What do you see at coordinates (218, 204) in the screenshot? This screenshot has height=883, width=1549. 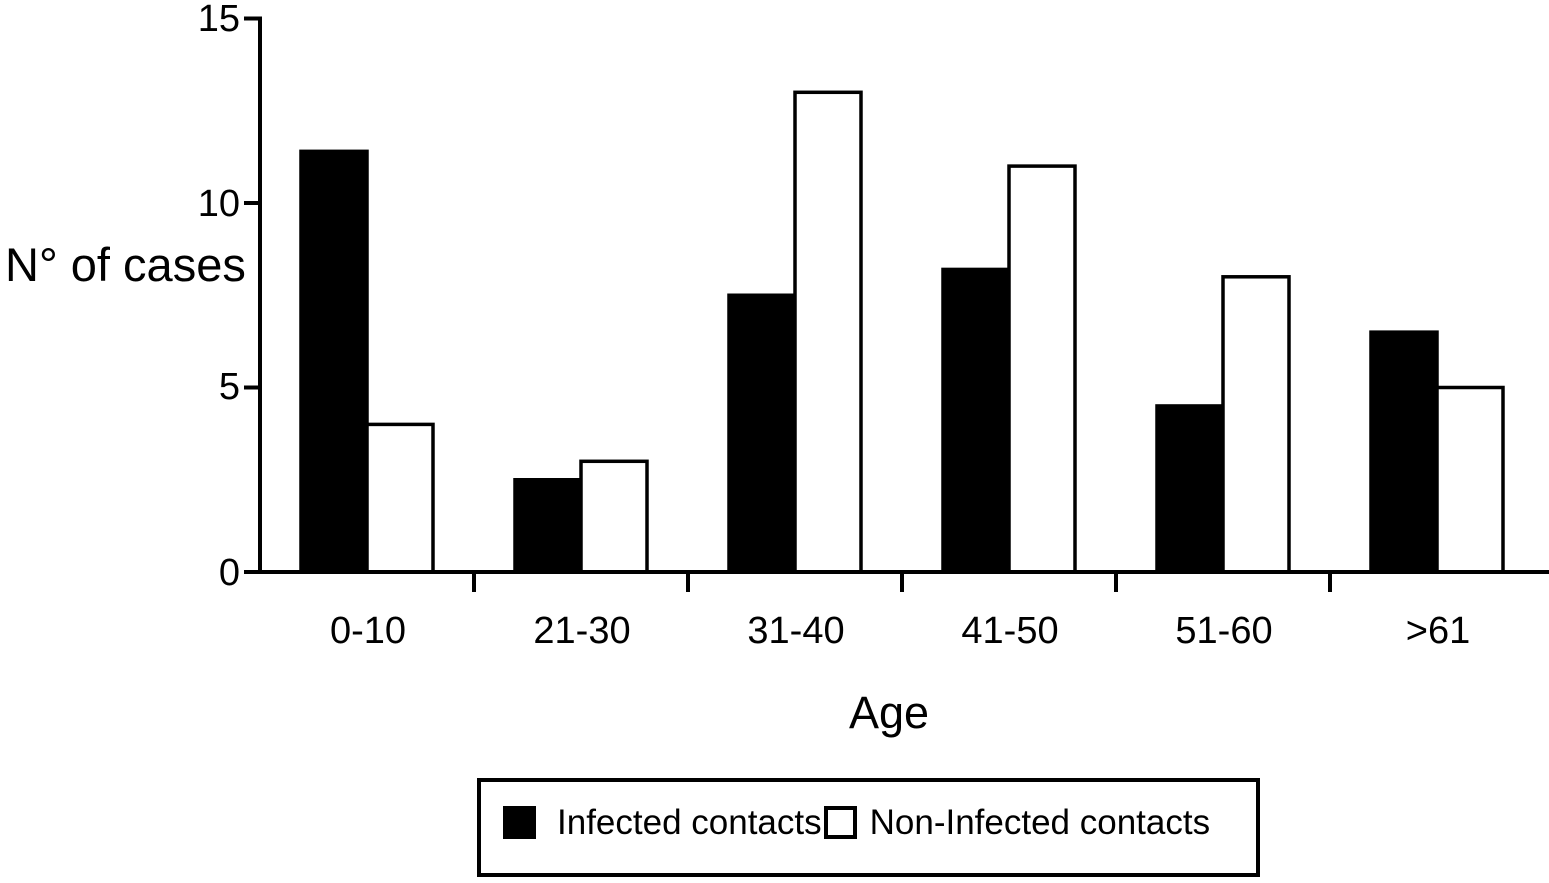 I see `y-tick-label-10: 10` at bounding box center [218, 204].